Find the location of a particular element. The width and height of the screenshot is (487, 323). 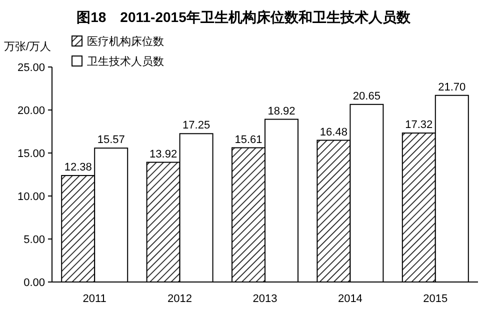

x-tick-label: 2012 is located at coordinates (180, 299).